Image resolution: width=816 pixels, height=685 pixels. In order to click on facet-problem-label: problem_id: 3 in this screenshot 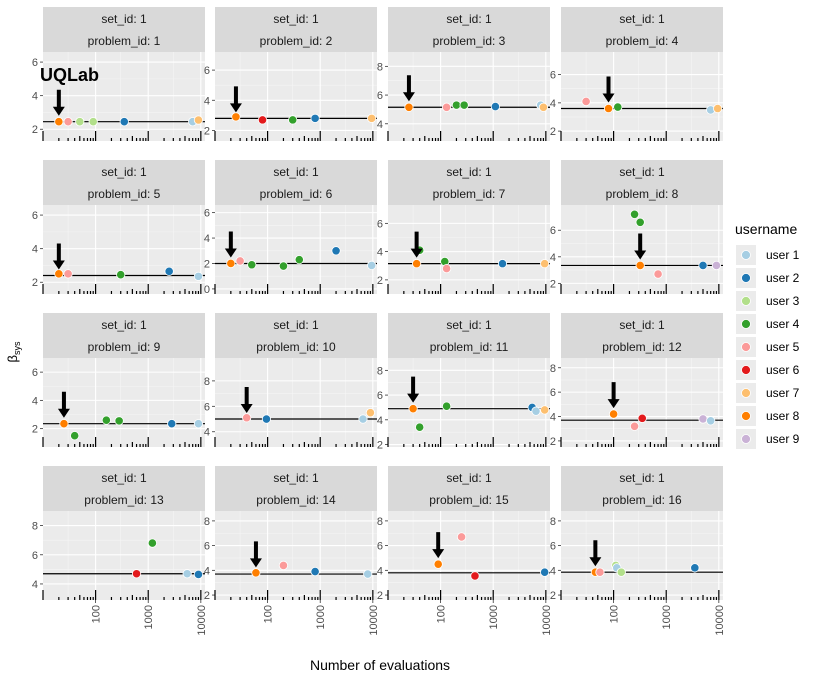, I will do `click(469, 41)`.